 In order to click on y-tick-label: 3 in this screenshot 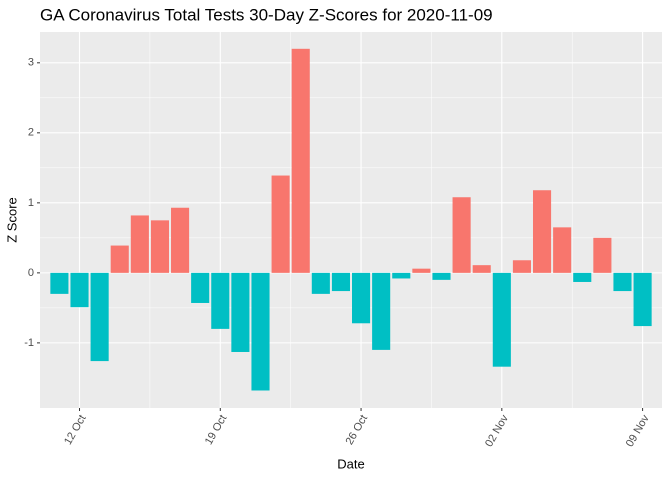, I will do `click(31, 63)`.